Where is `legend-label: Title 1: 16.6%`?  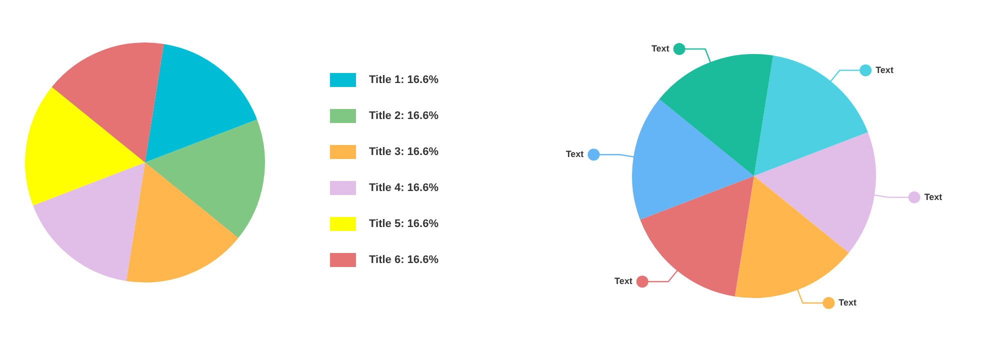
legend-label: Title 1: 16.6% is located at coordinates (403, 80).